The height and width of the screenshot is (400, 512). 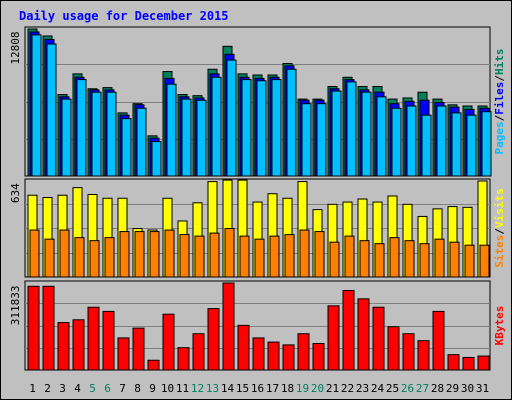 I want to click on legend-item-visits: Visits, so click(x=499, y=208).